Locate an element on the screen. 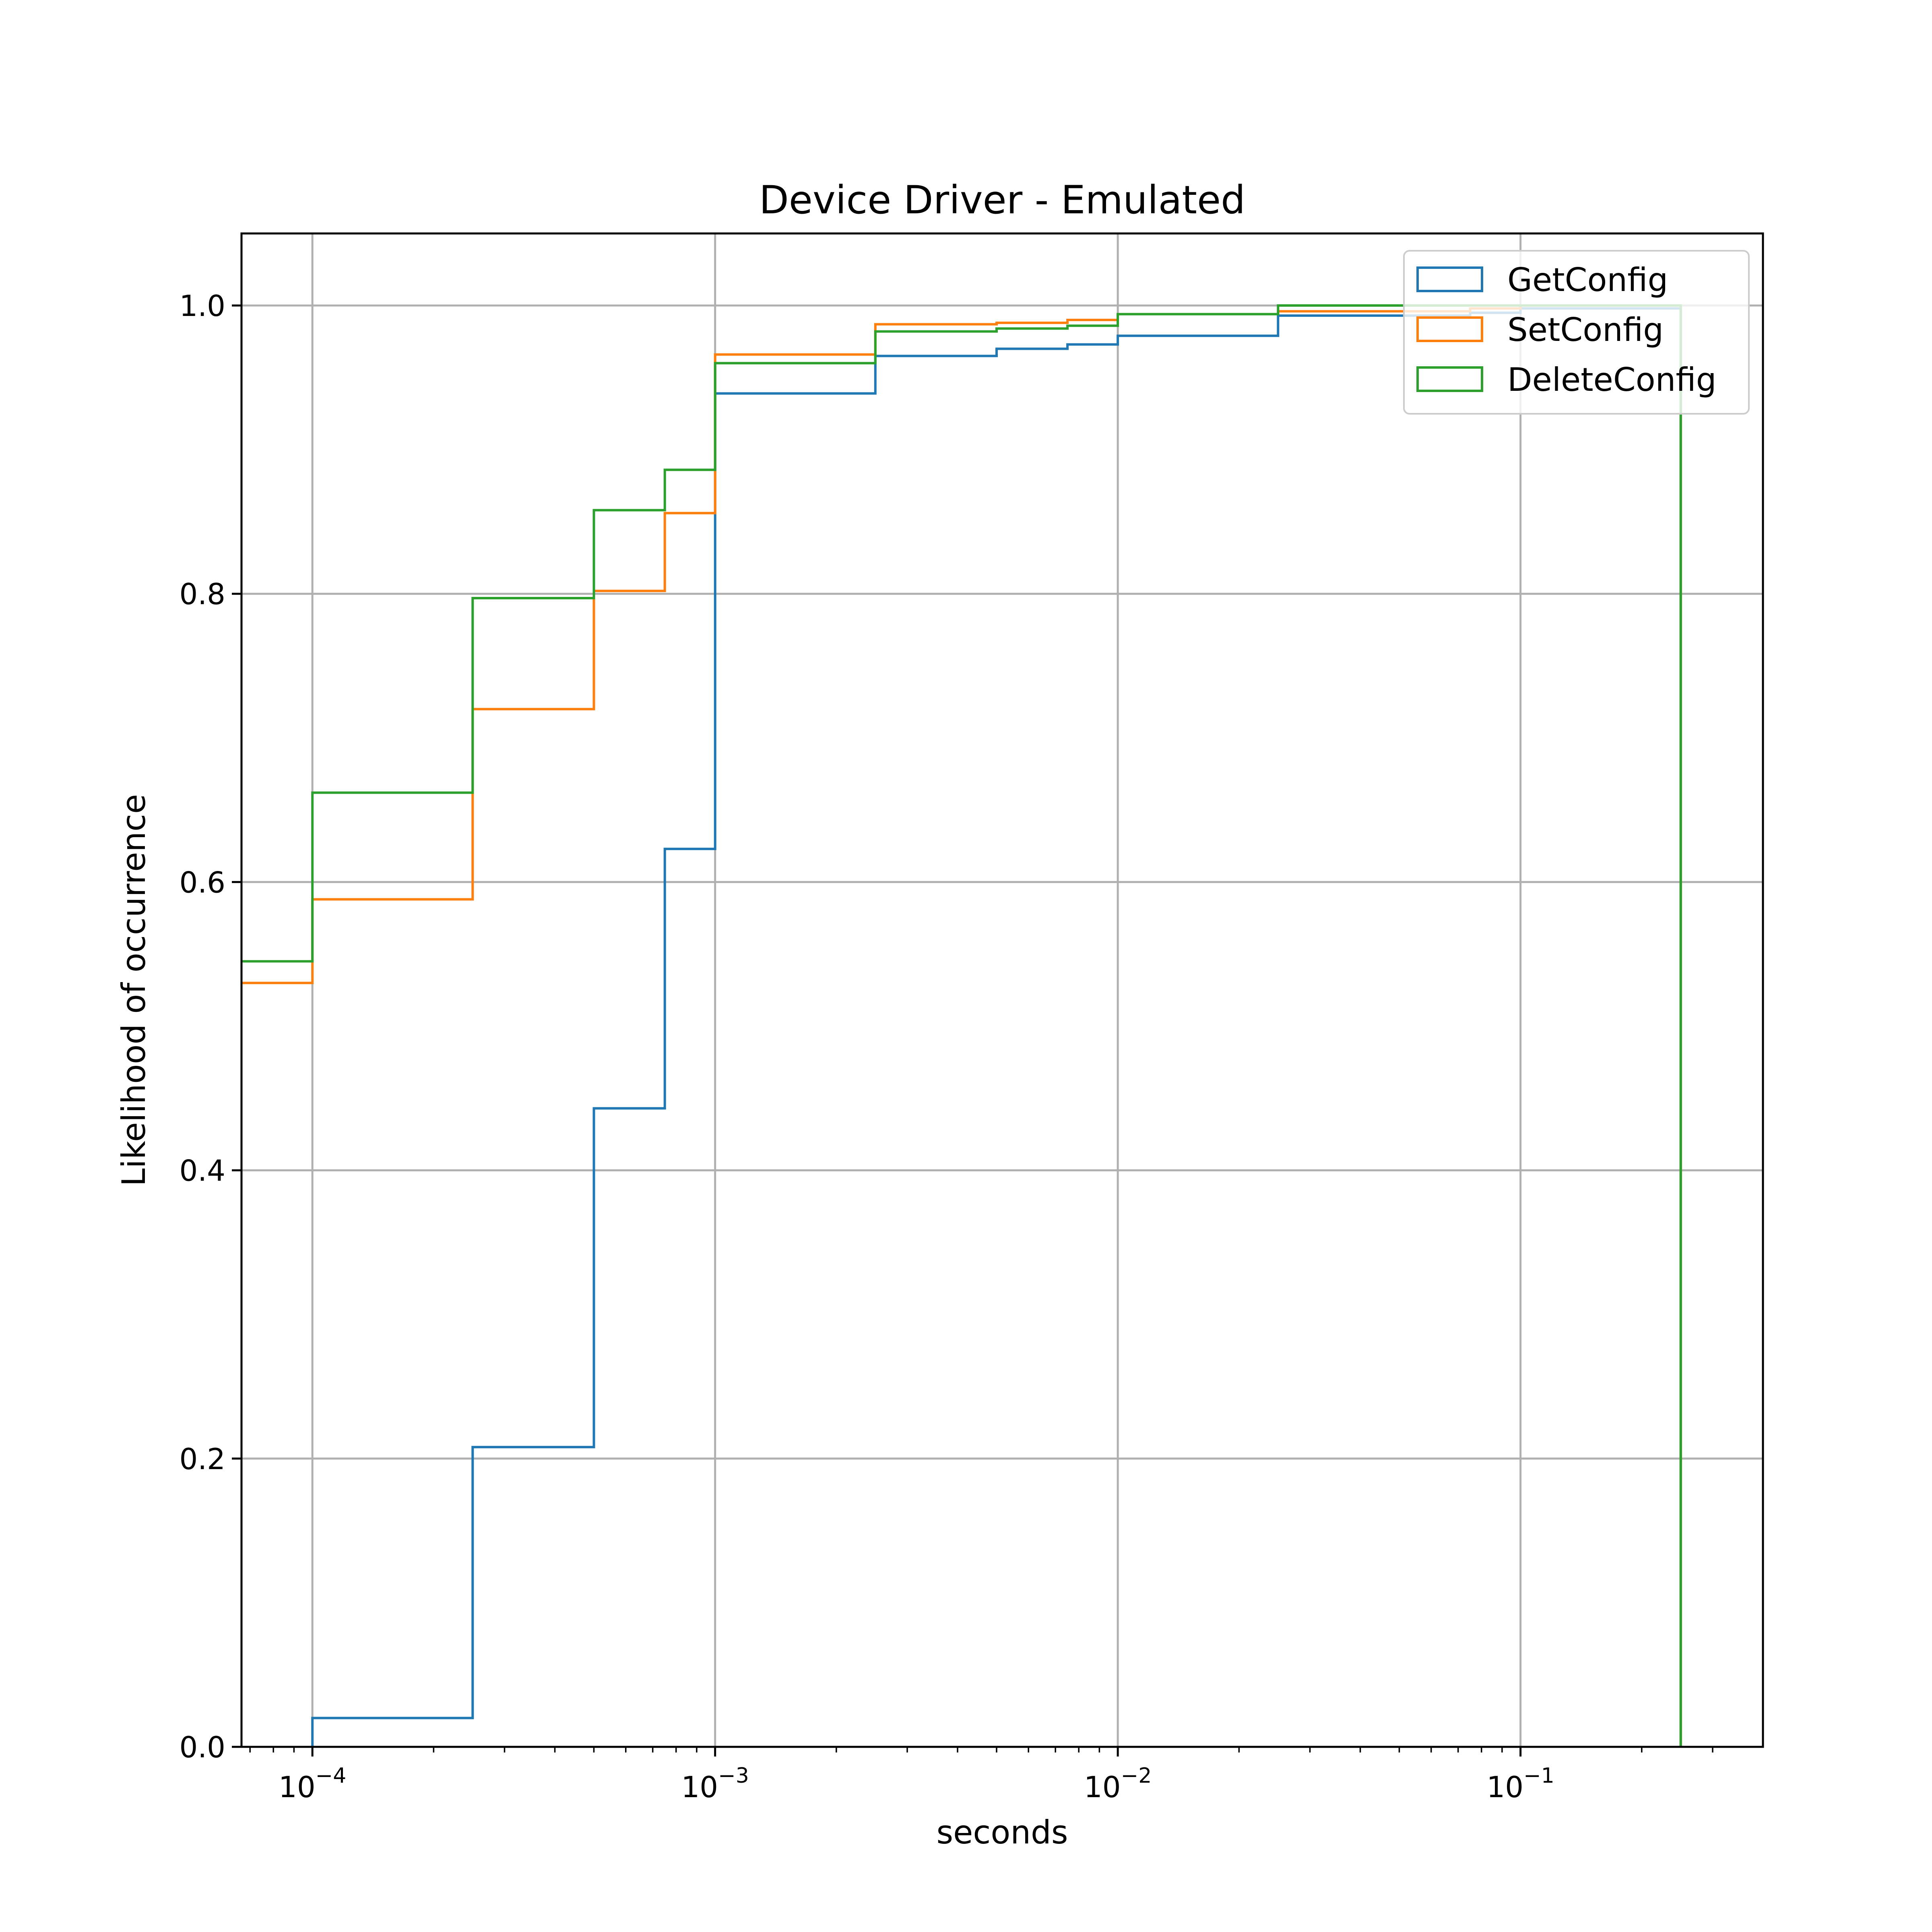 The height and width of the screenshot is (1932, 1932). legend-box is located at coordinates (1576, 332).